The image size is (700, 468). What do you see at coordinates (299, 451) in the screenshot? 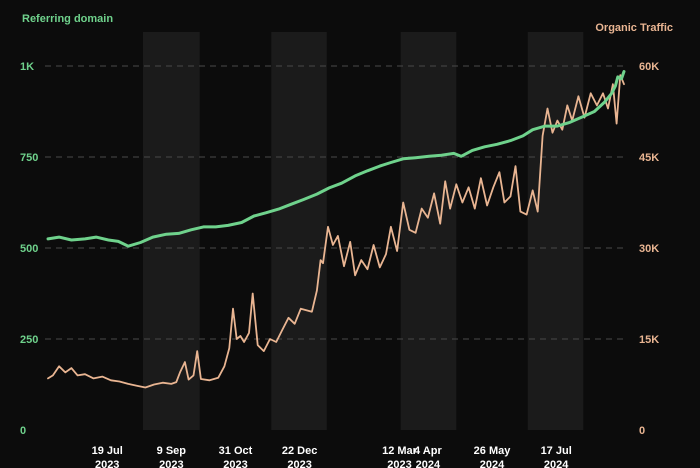
I see `x-tick-label: 22 Dec` at bounding box center [299, 451].